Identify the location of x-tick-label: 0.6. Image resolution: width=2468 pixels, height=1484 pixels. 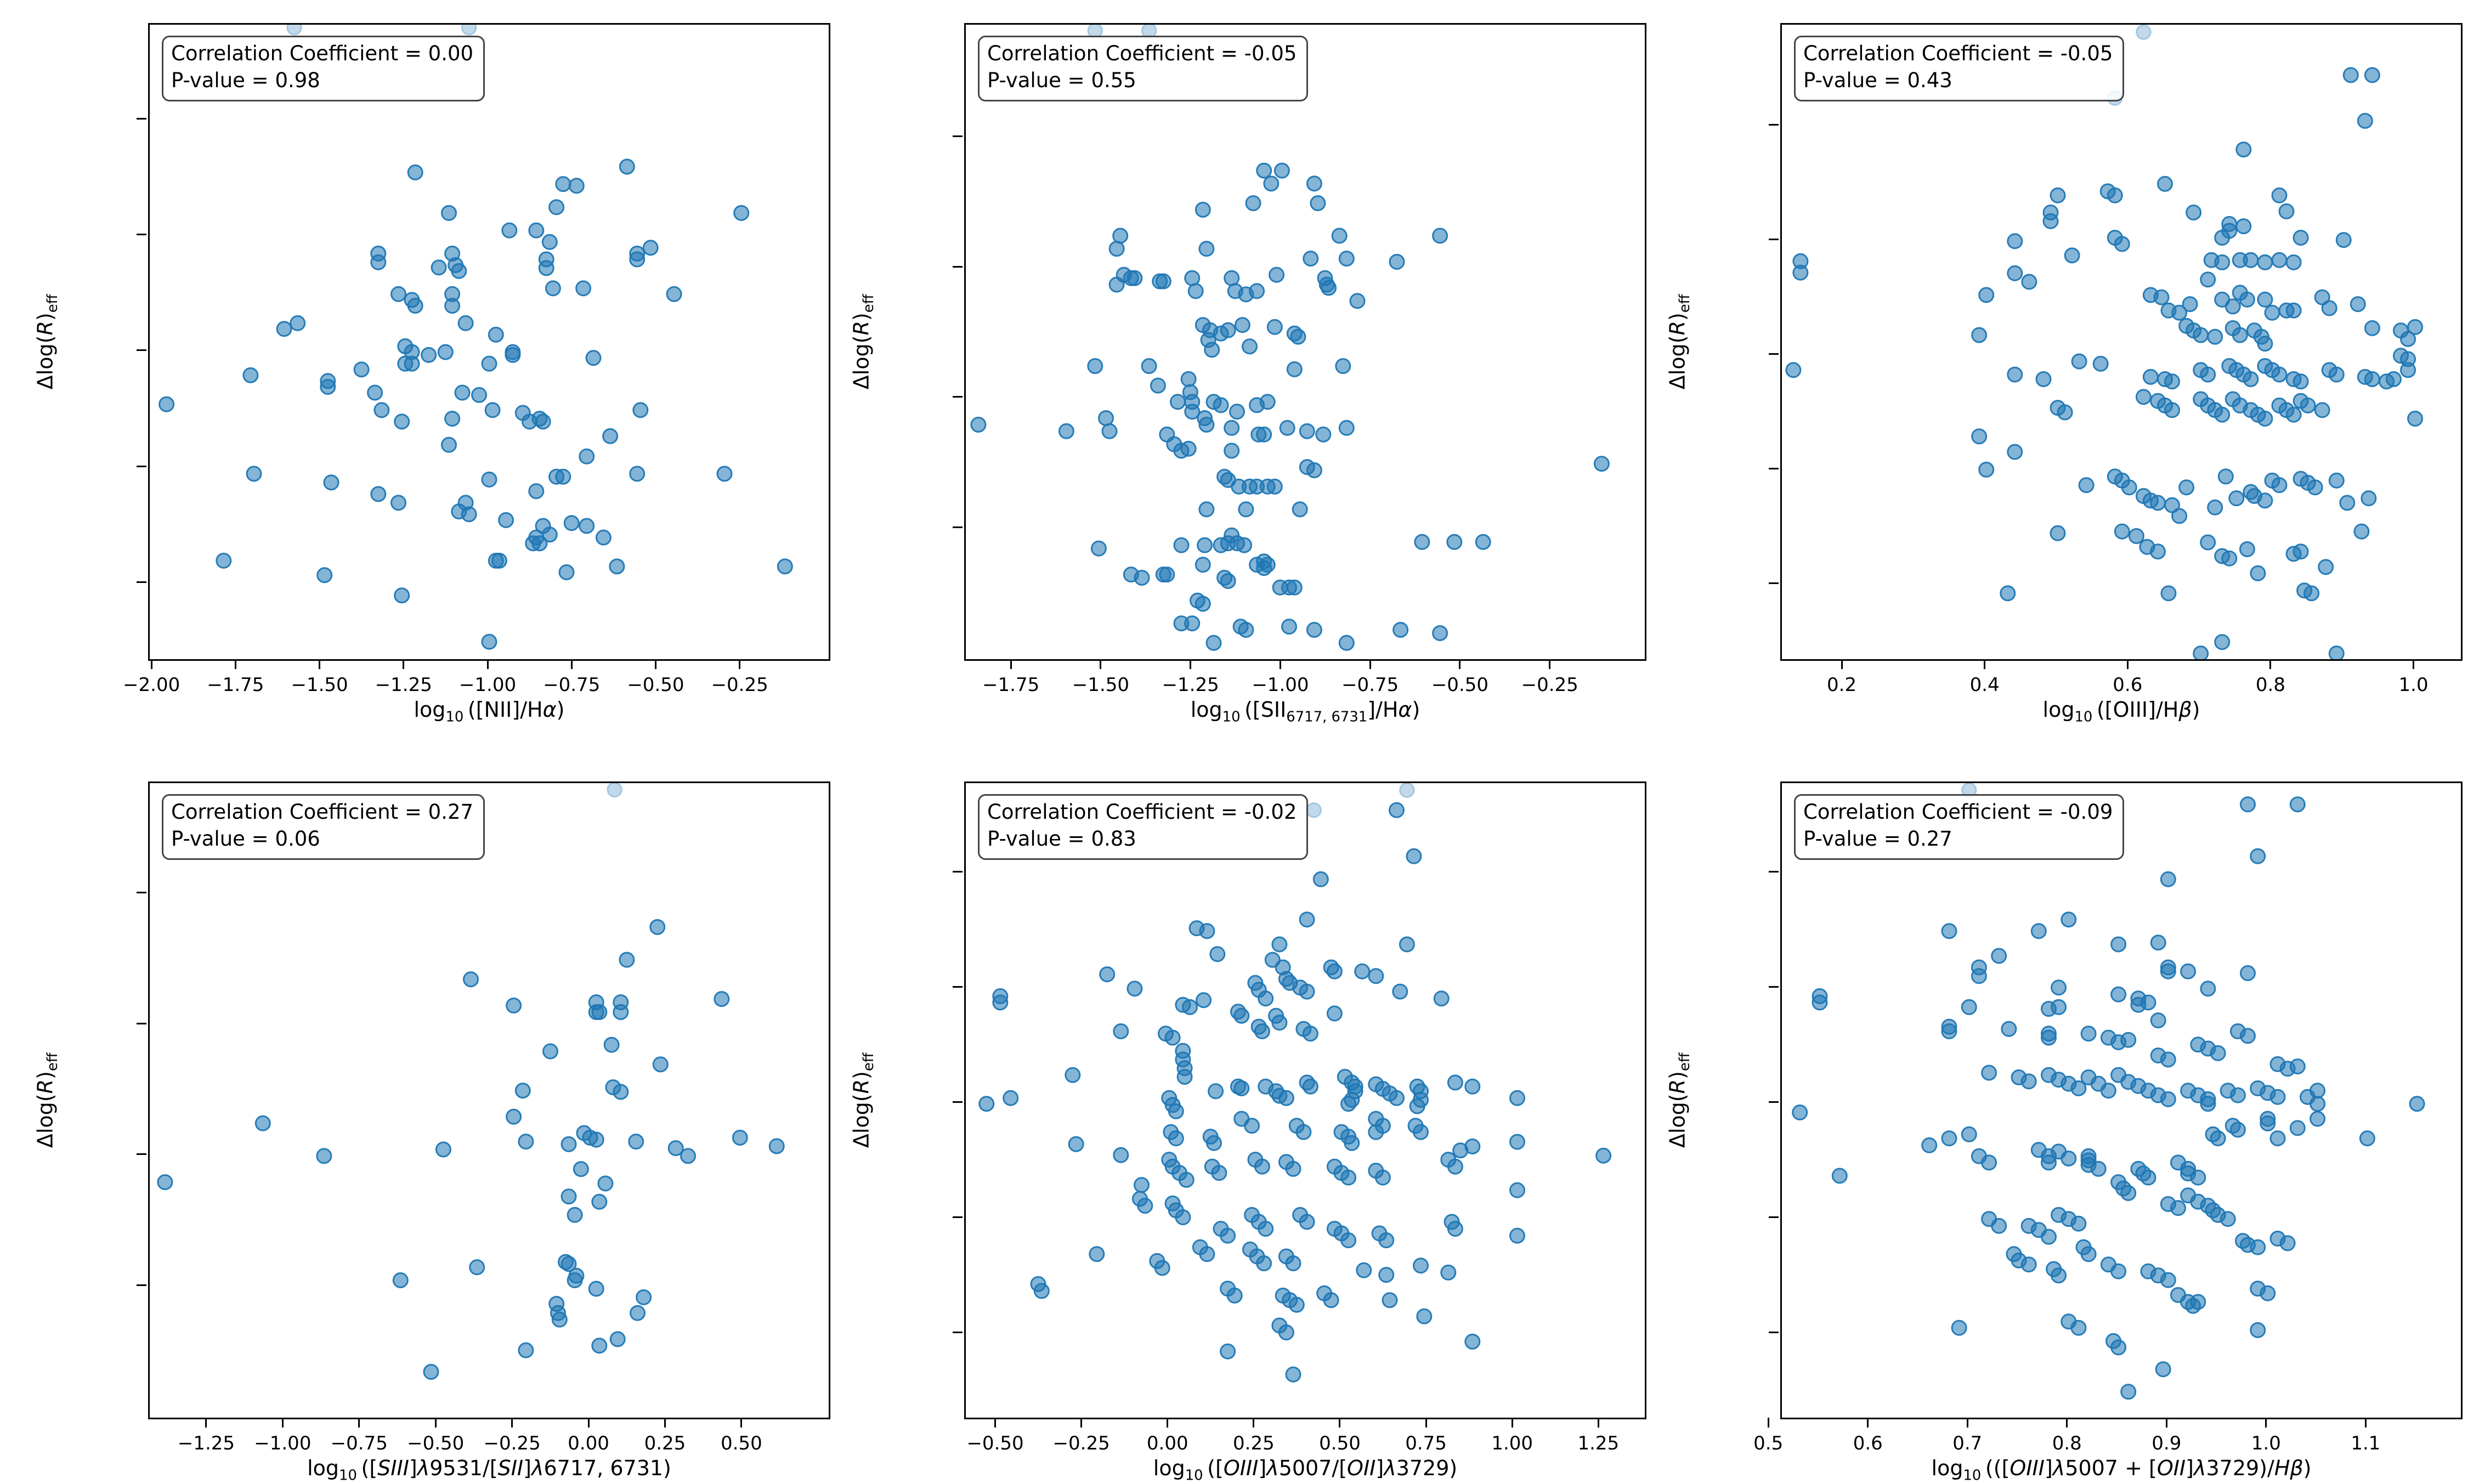
(1868, 1443).